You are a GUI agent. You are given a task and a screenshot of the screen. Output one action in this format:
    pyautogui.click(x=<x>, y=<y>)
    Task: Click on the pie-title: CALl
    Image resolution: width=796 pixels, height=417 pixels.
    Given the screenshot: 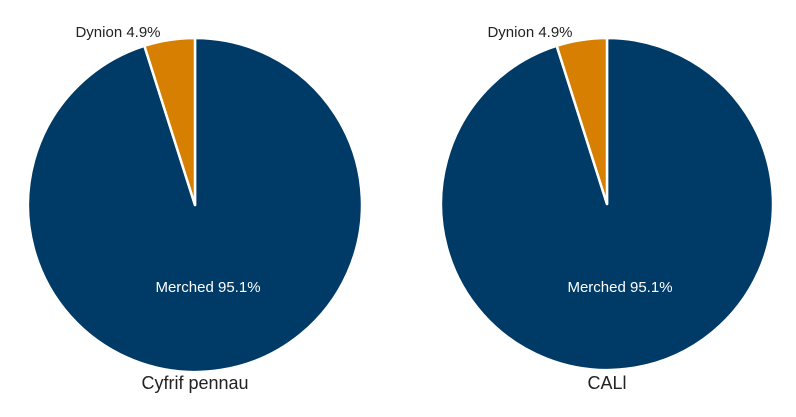 What is the action you would take?
    pyautogui.click(x=606, y=383)
    